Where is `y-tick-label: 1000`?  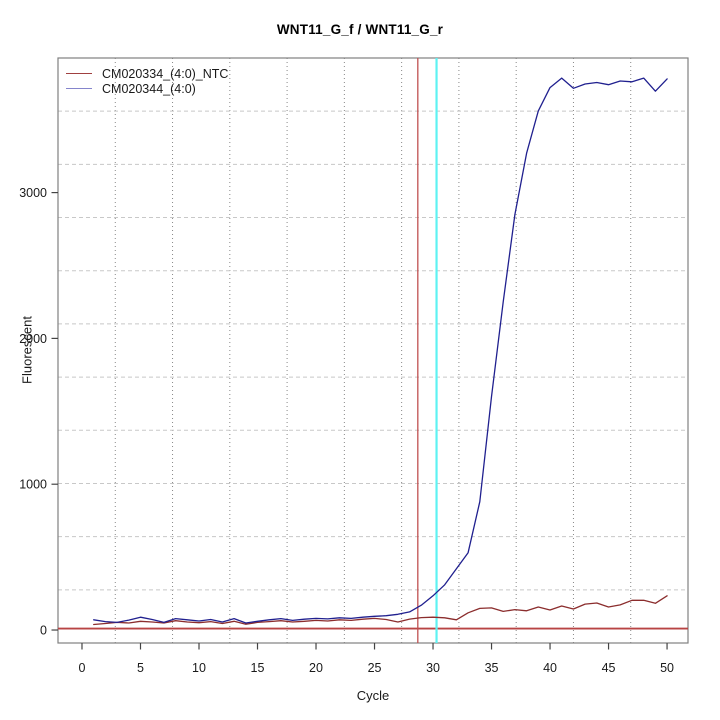
y-tick-label: 1000 is located at coordinates (33, 485).